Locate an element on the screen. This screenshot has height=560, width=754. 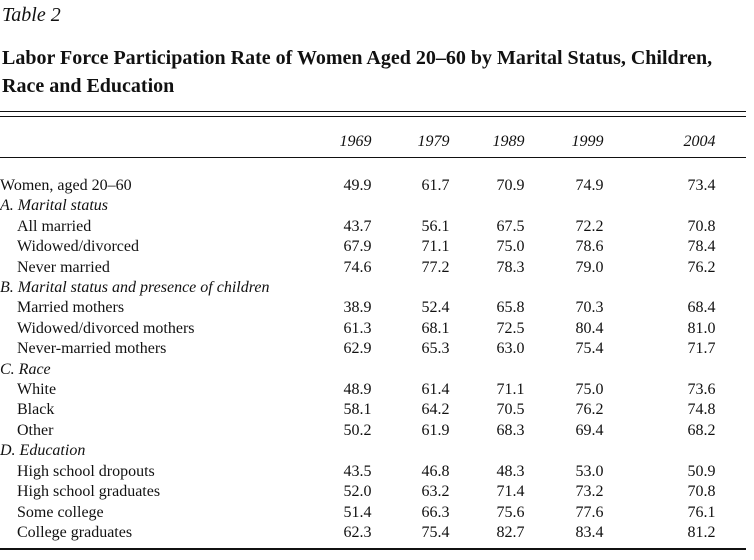
table-row: Other 50.2 61.9 68.3 69.4 68.2 is located at coordinates (357, 431).